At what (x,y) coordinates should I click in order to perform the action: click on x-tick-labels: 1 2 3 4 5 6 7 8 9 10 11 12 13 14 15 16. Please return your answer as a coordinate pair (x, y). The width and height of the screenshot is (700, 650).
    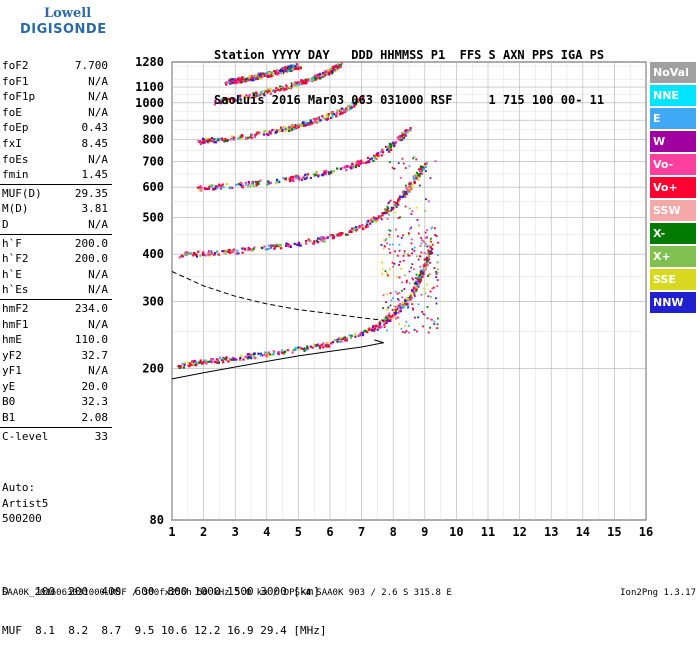
    Looking at the image, I should click on (410, 532).